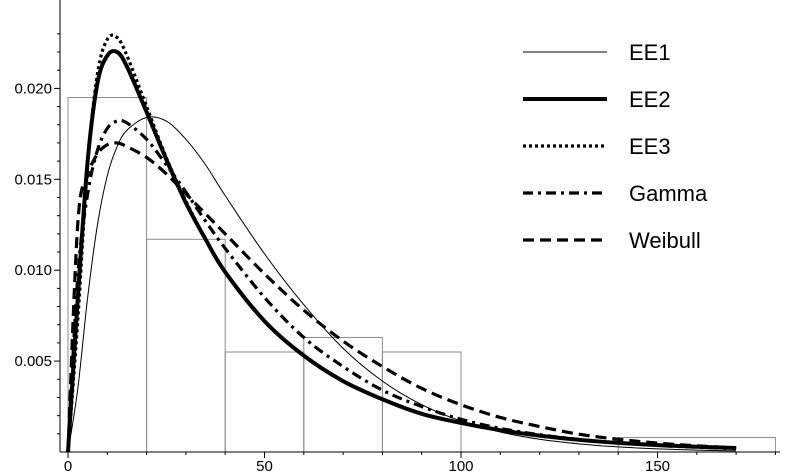 The image size is (785, 473). Describe the element at coordinates (650, 52) in the screenshot. I see `legend-label-ee1: EE1` at that location.